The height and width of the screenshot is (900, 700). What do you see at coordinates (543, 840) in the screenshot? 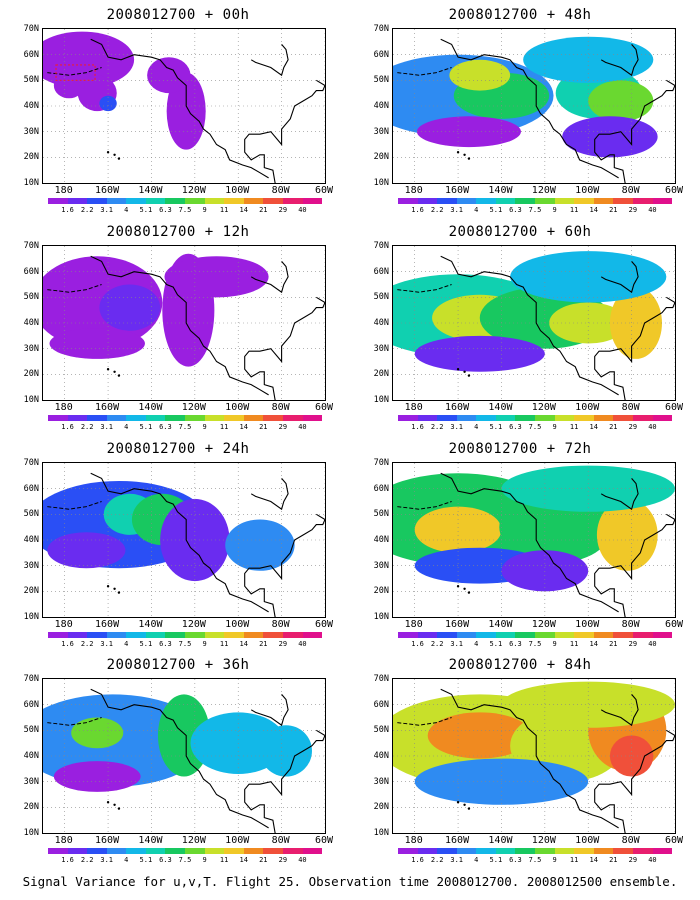
I see `longitude-tick-label: 120W` at bounding box center [543, 840].